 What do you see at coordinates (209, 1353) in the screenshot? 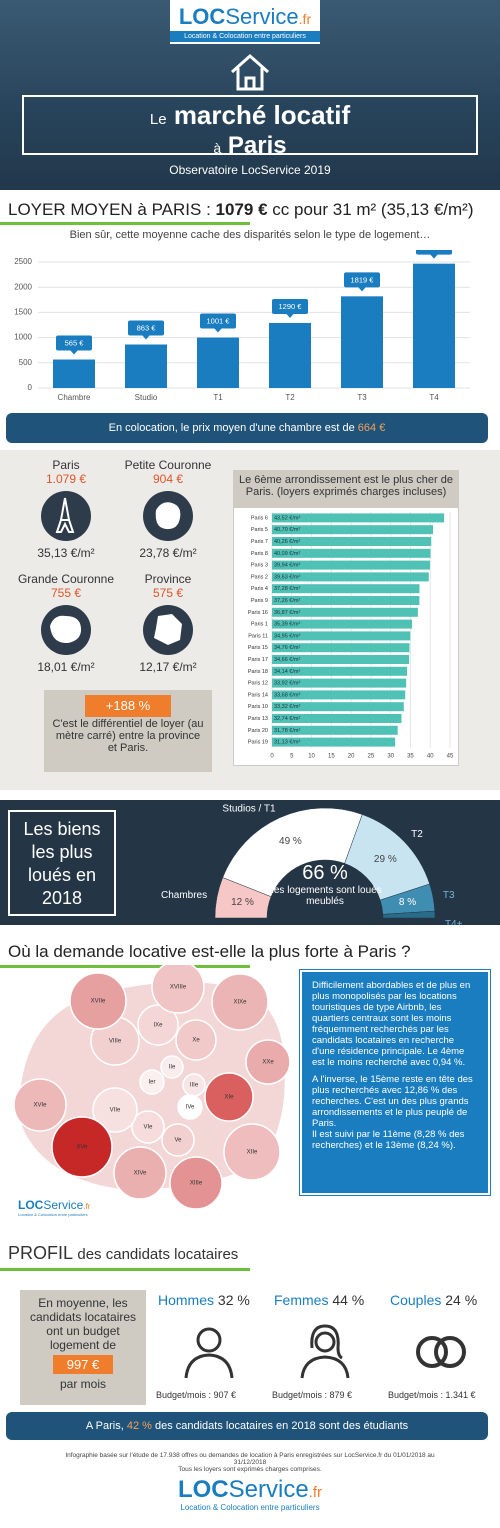
I see `icon` at bounding box center [209, 1353].